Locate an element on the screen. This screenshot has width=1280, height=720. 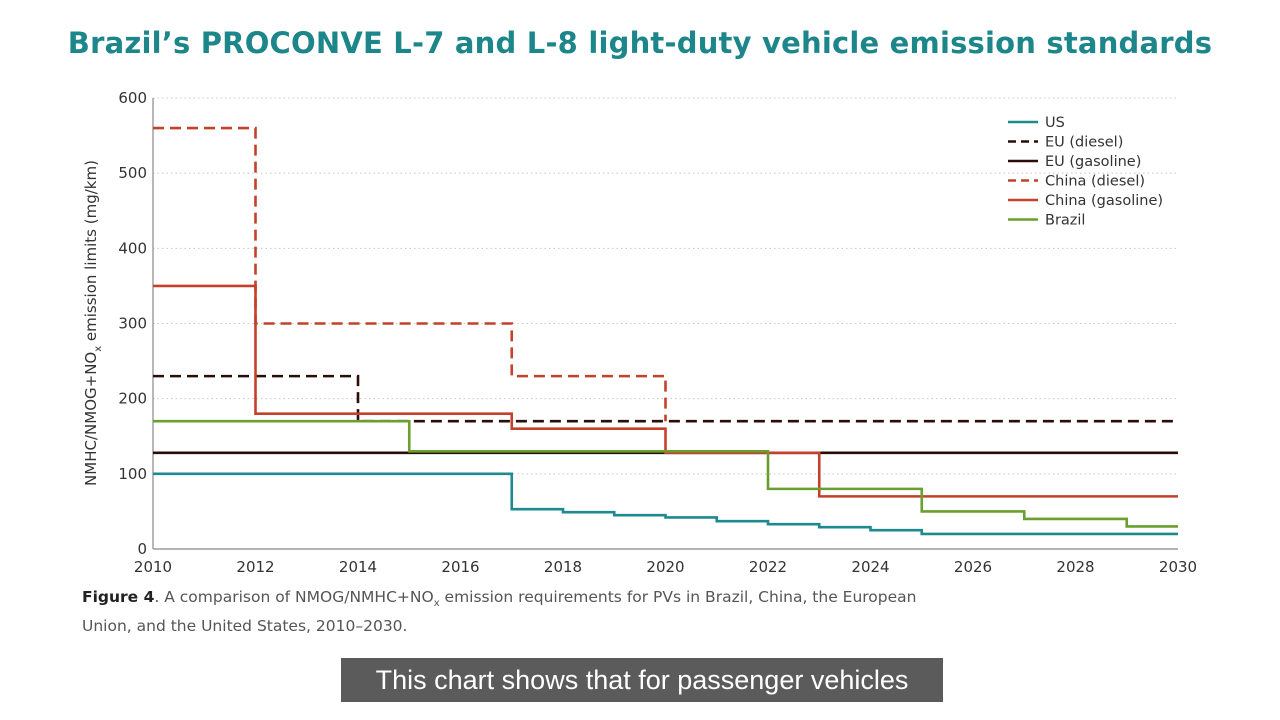
caption-subscript: x is located at coordinates (436, 604).